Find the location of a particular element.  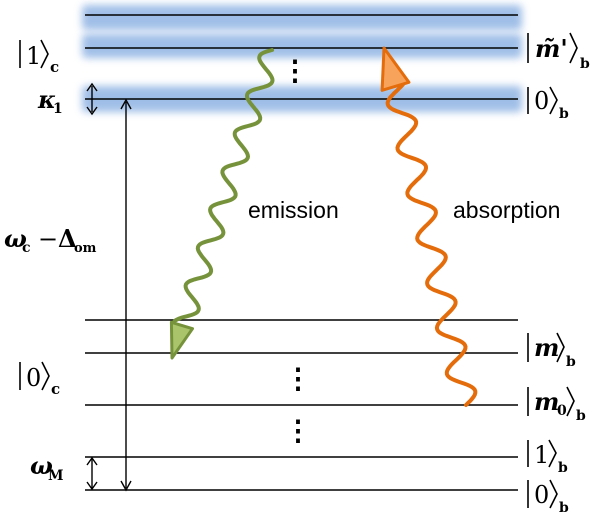

delta-symbol: Δ is located at coordinates (67, 238).